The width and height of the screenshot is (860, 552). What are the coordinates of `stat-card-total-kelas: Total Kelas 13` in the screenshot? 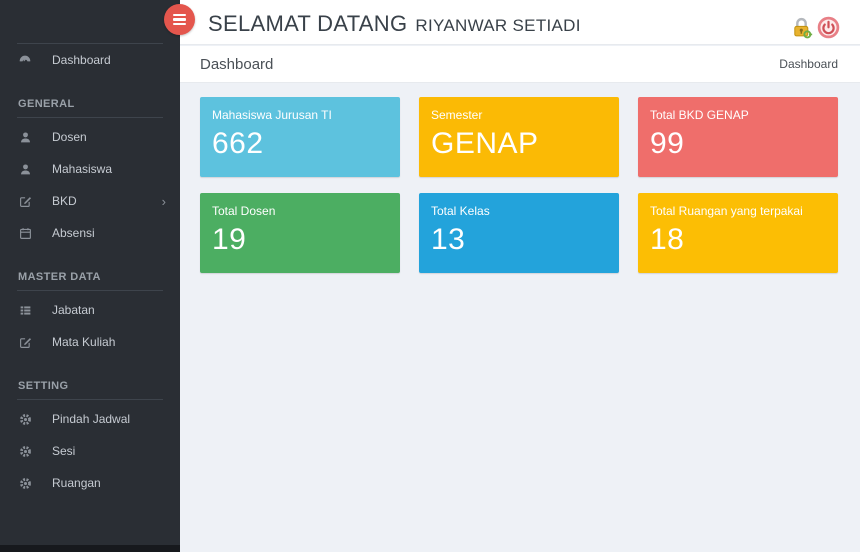 It's located at (519, 233).